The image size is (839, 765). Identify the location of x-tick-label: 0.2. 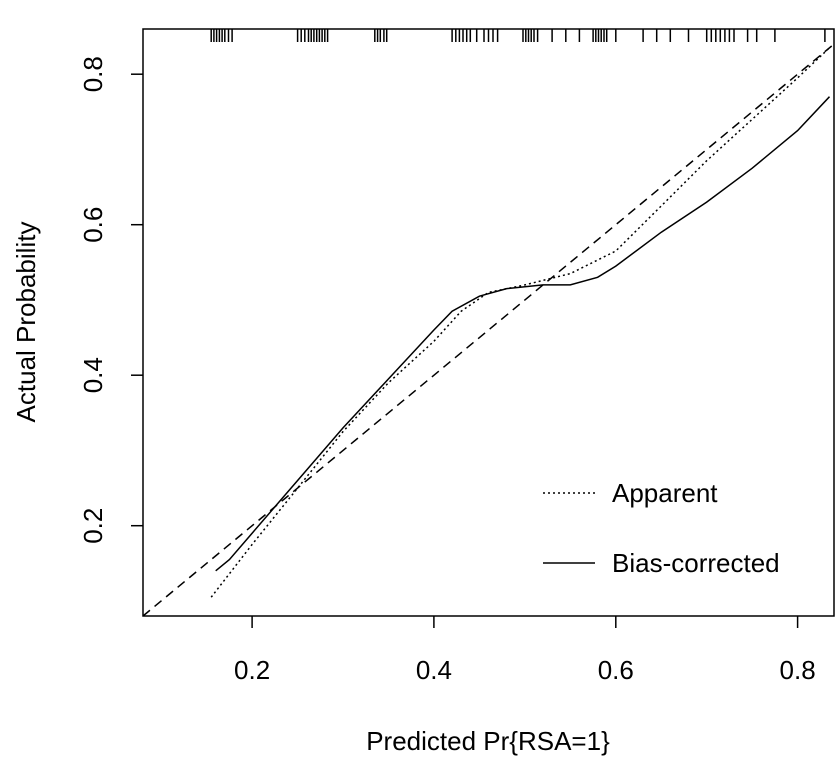
(252, 670).